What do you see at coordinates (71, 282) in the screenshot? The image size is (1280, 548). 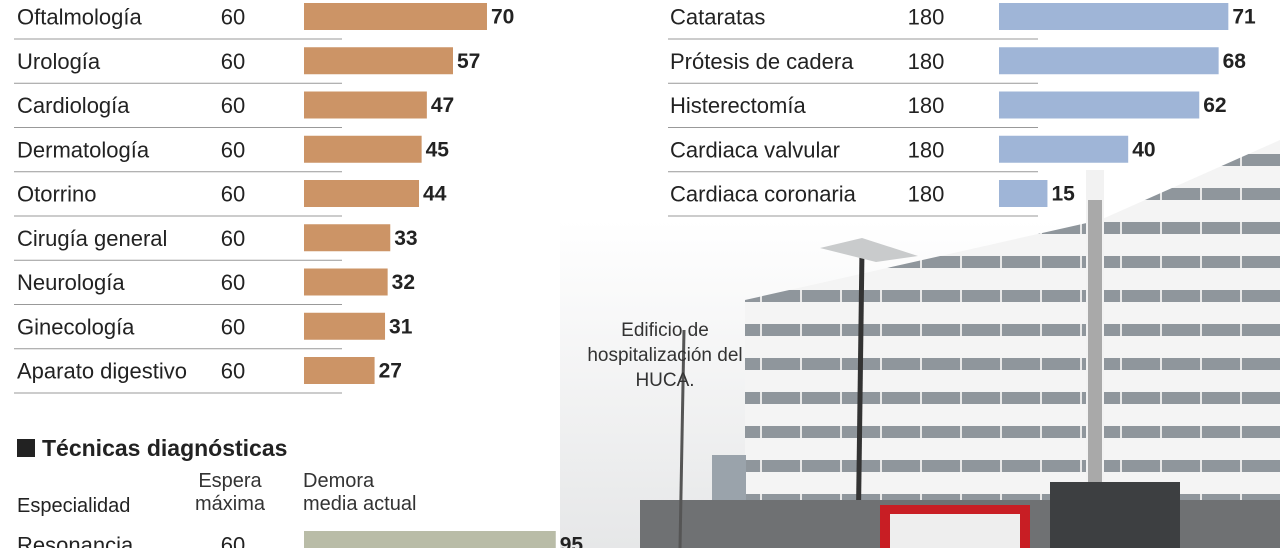 I see `category-label: Neurología` at bounding box center [71, 282].